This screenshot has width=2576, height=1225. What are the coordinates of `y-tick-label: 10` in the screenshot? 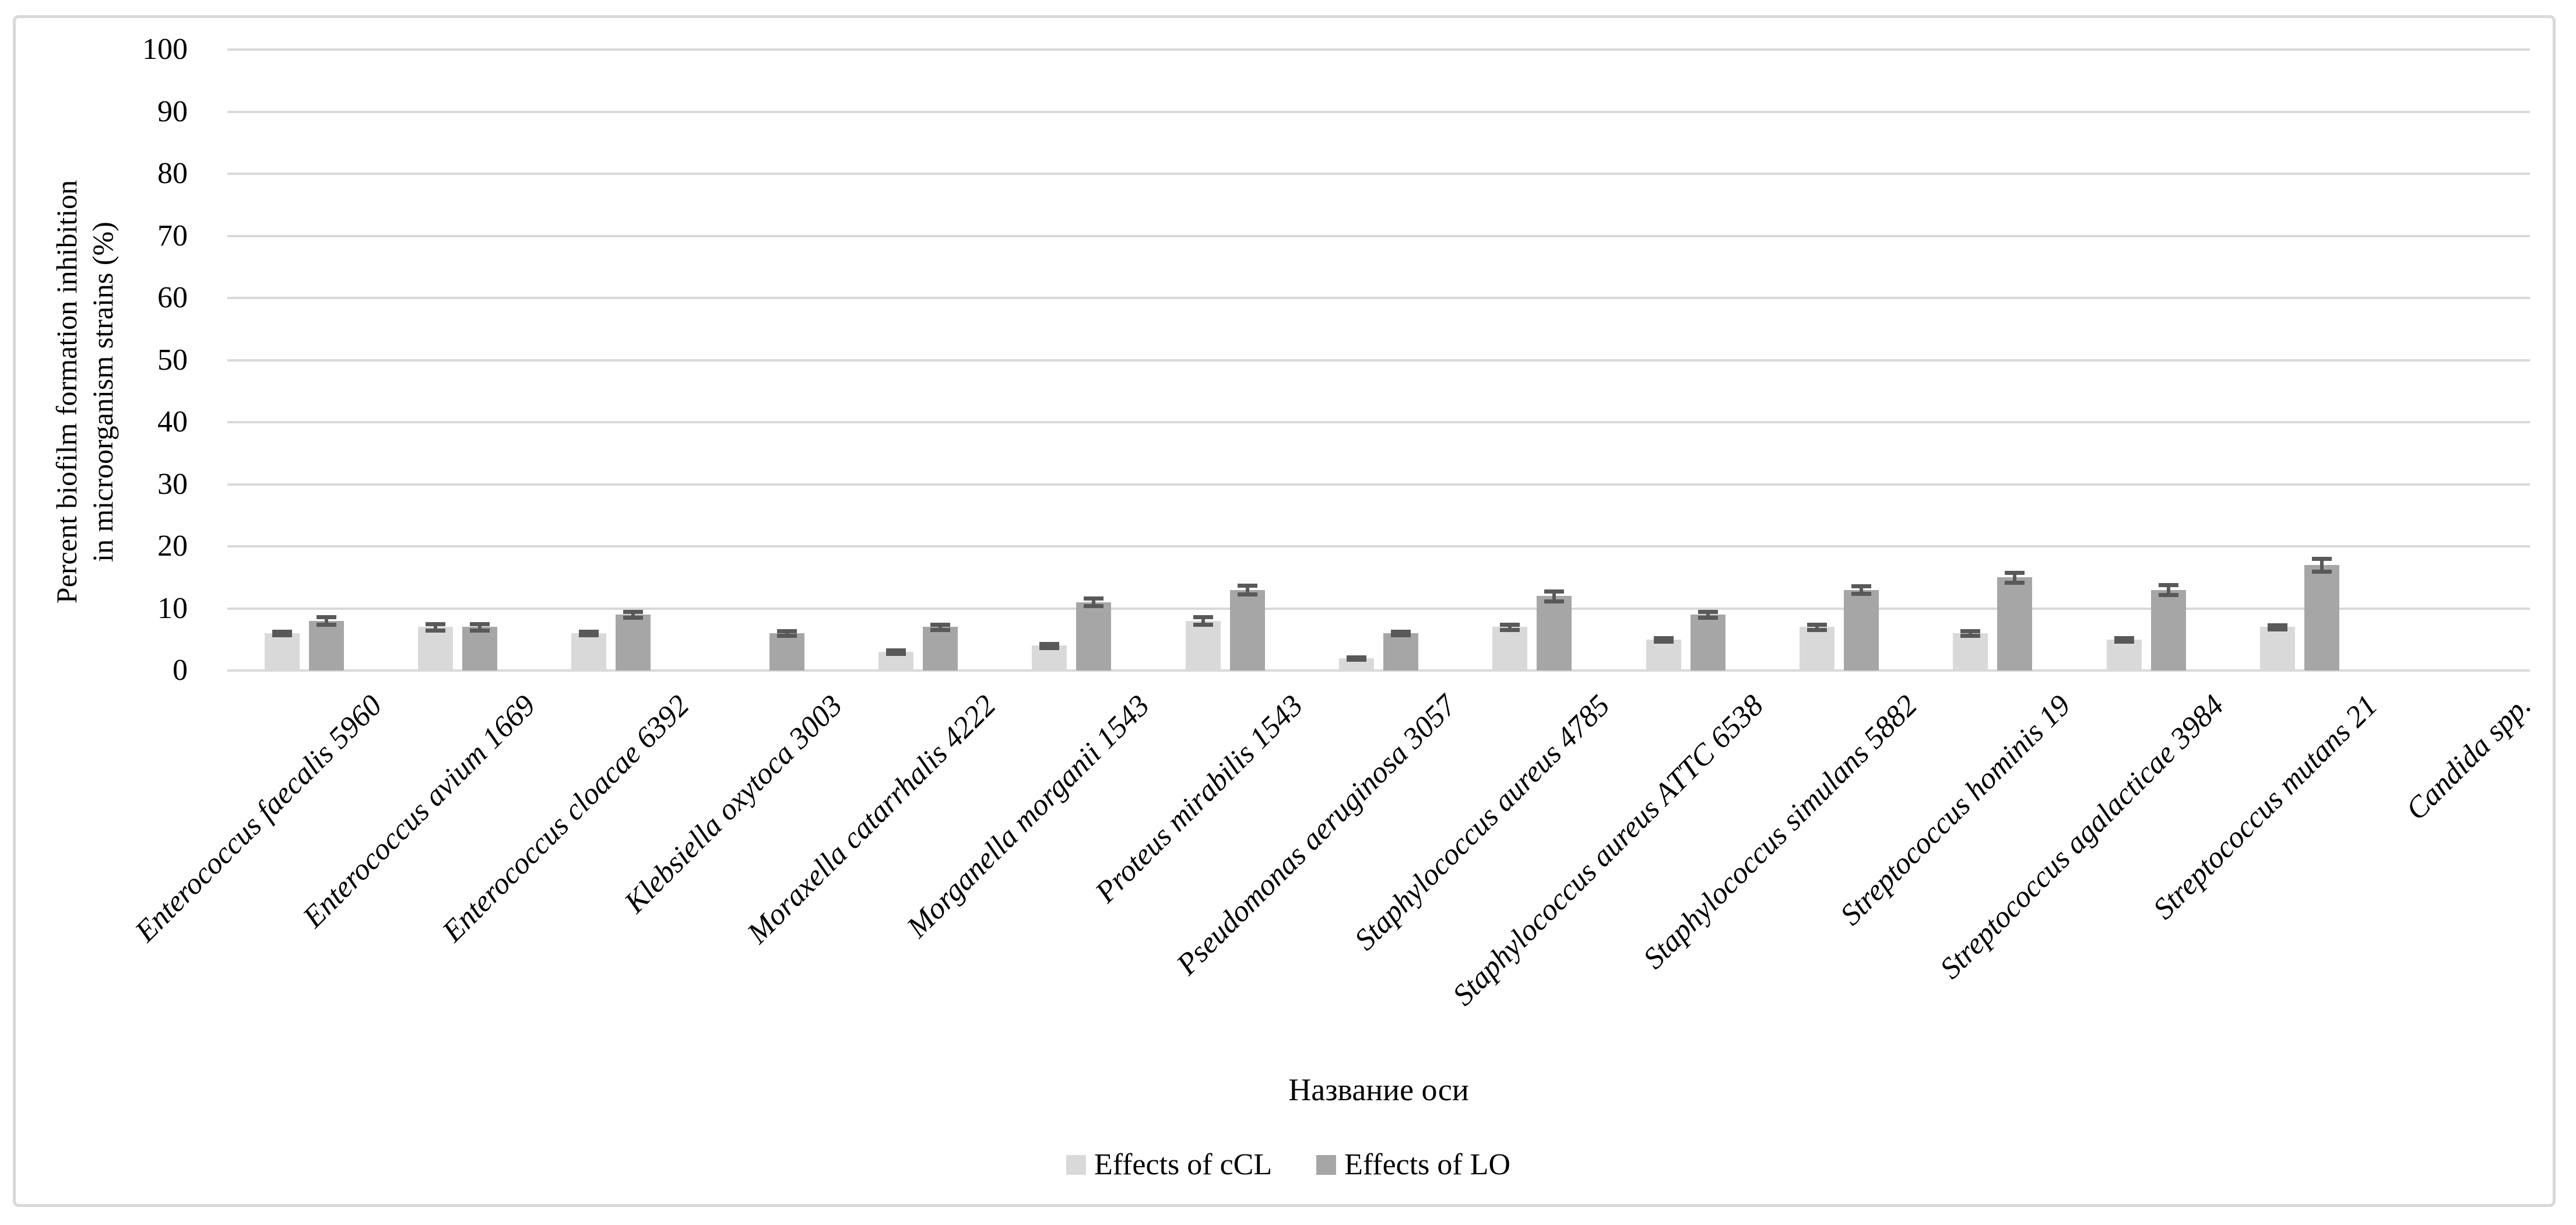 It's located at (172, 608).